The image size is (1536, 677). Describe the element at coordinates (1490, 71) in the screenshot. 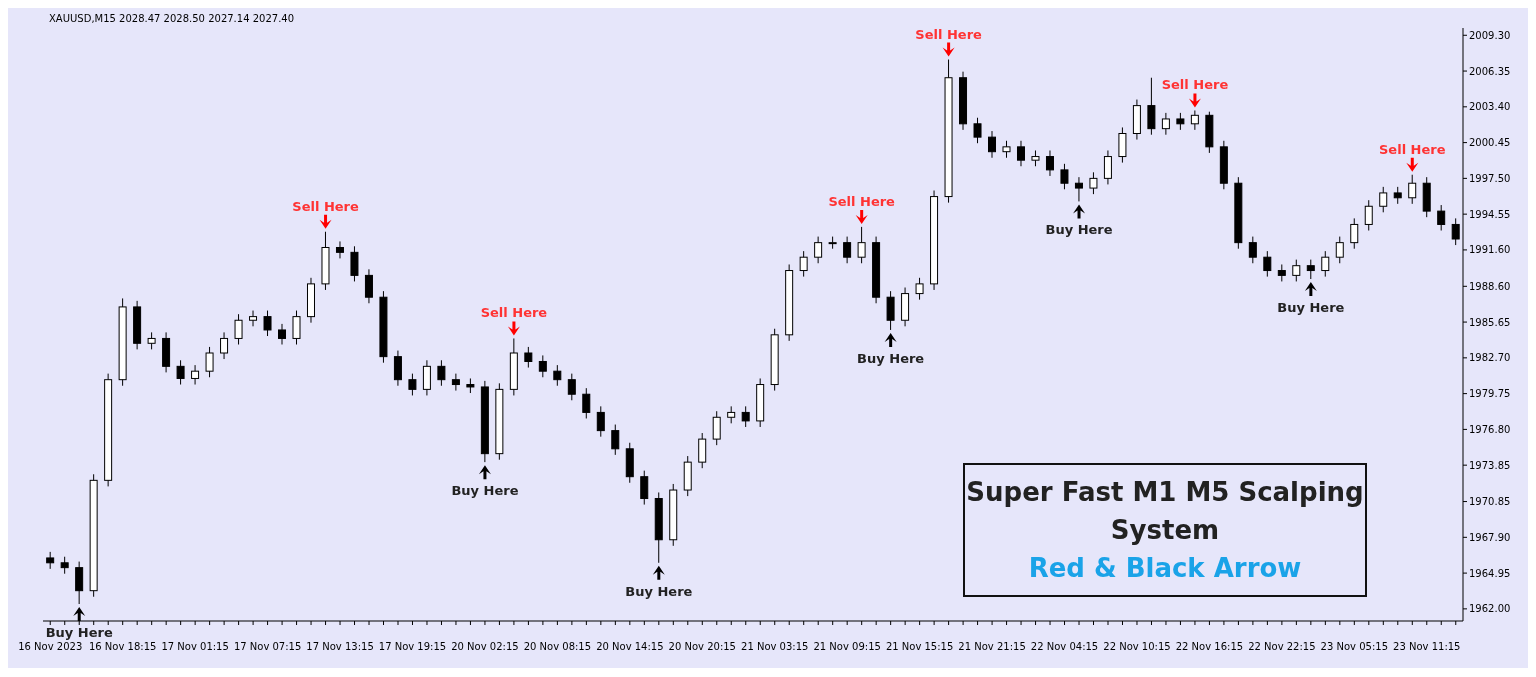

I see `y-tick-label: 2006.35` at that location.